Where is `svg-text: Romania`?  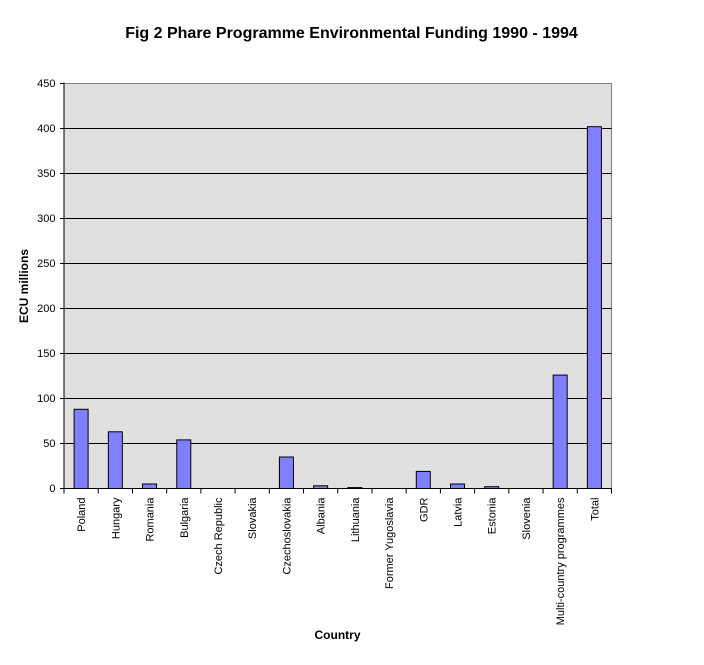
svg-text: Romania is located at coordinates (151, 519).